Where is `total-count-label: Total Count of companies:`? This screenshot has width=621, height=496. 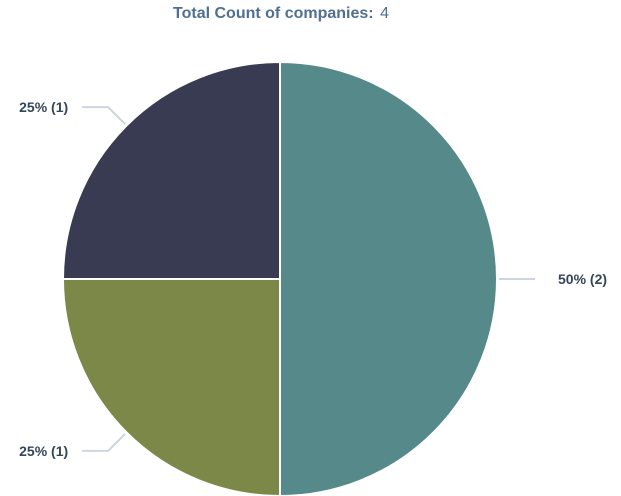 total-count-label: Total Count of companies: is located at coordinates (273, 13).